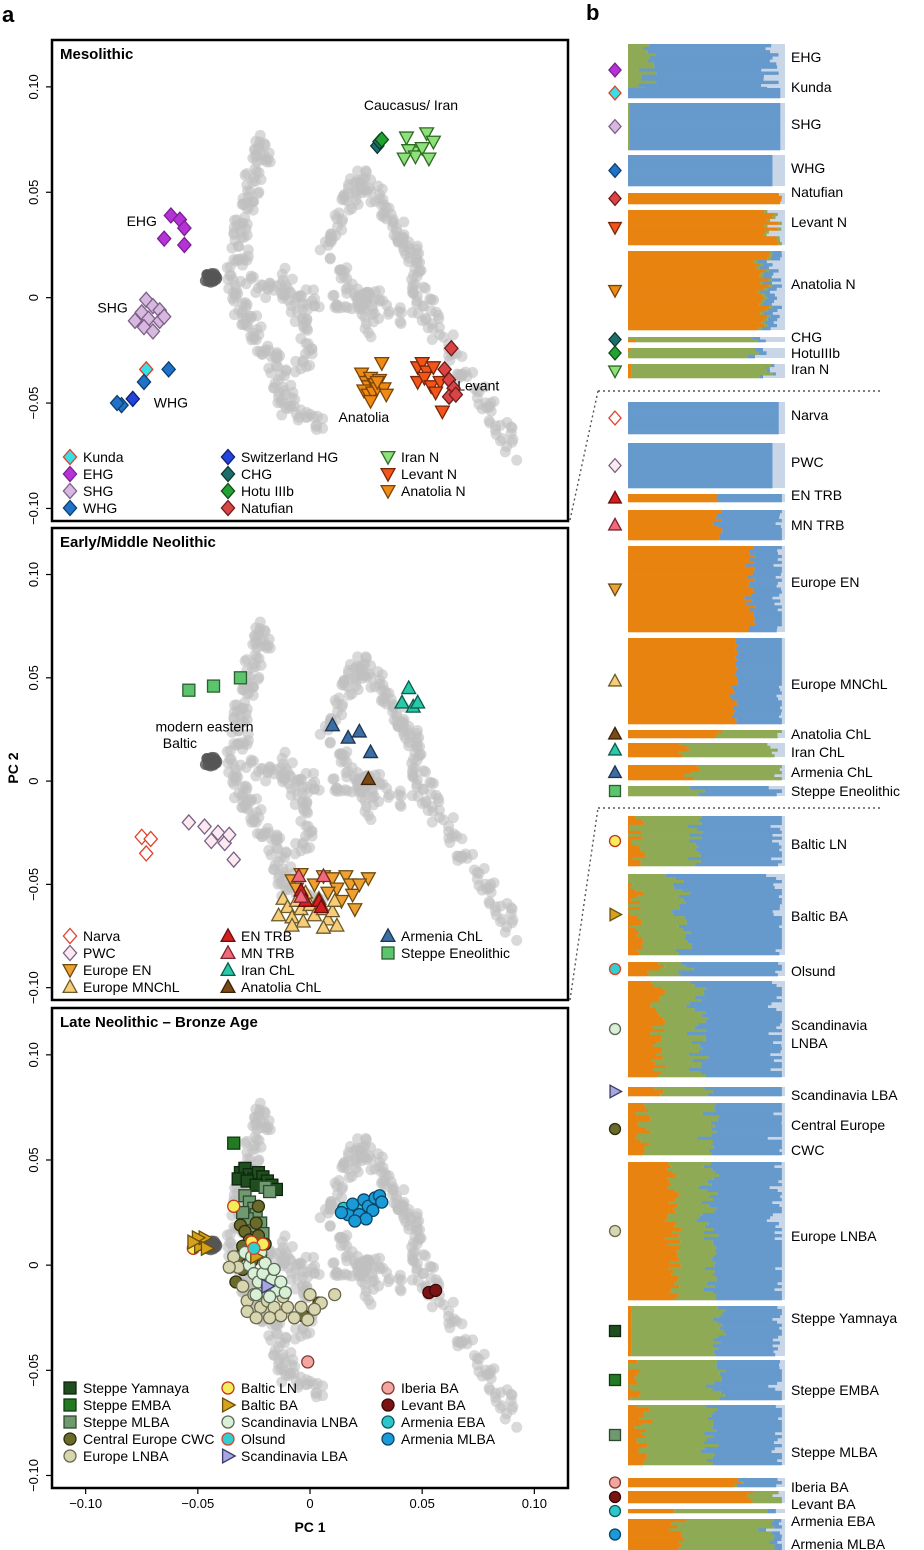 This screenshot has width=924, height=1550. I want to click on admix-label-pwc: PWC, so click(807, 462).